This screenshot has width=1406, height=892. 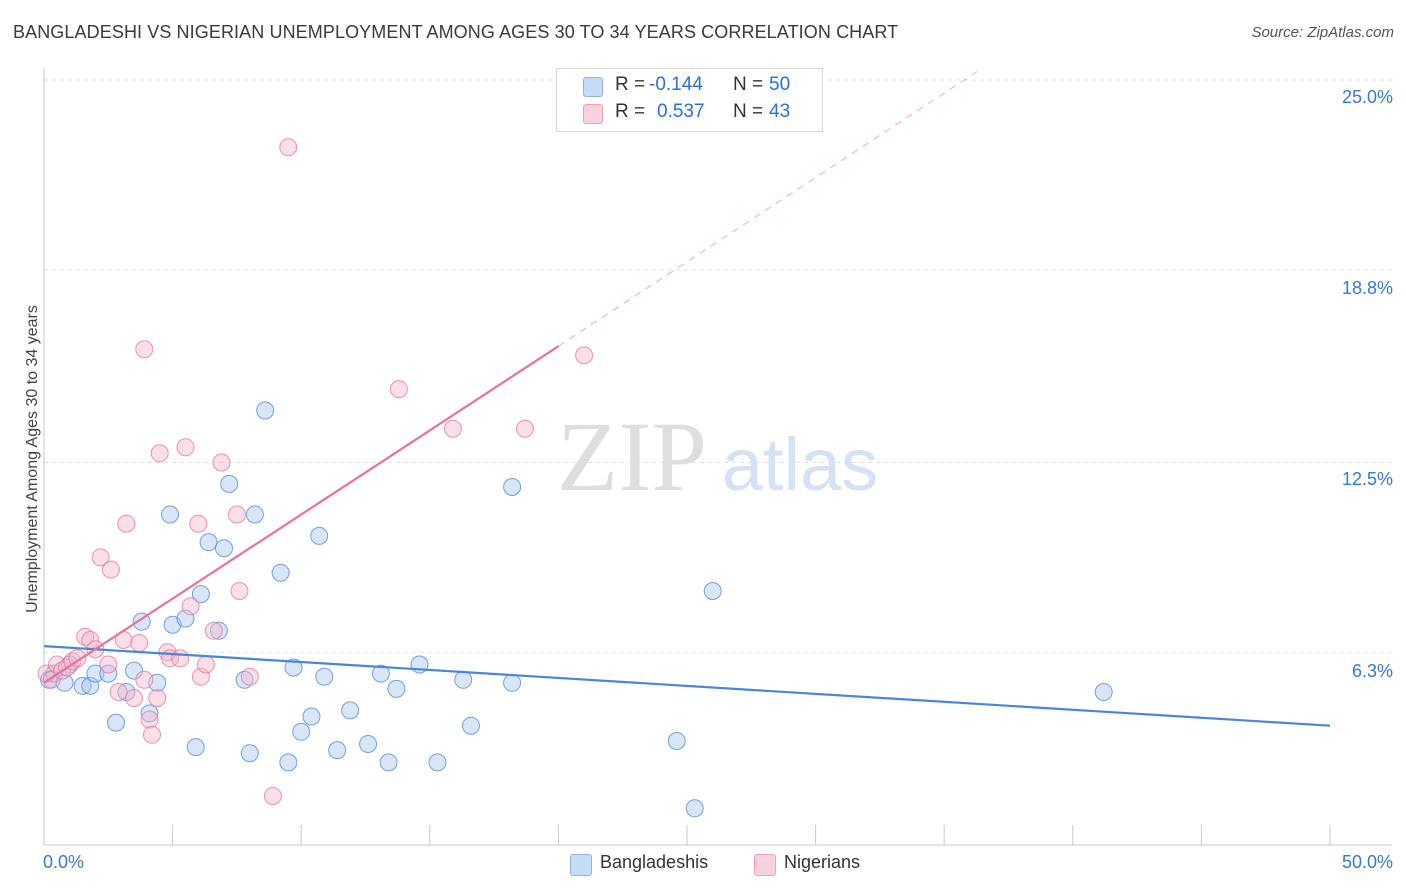 I want to click on correlation-legend: R = -0.144 N = 50 R = 0.537 N = 43, so click(x=689, y=100).